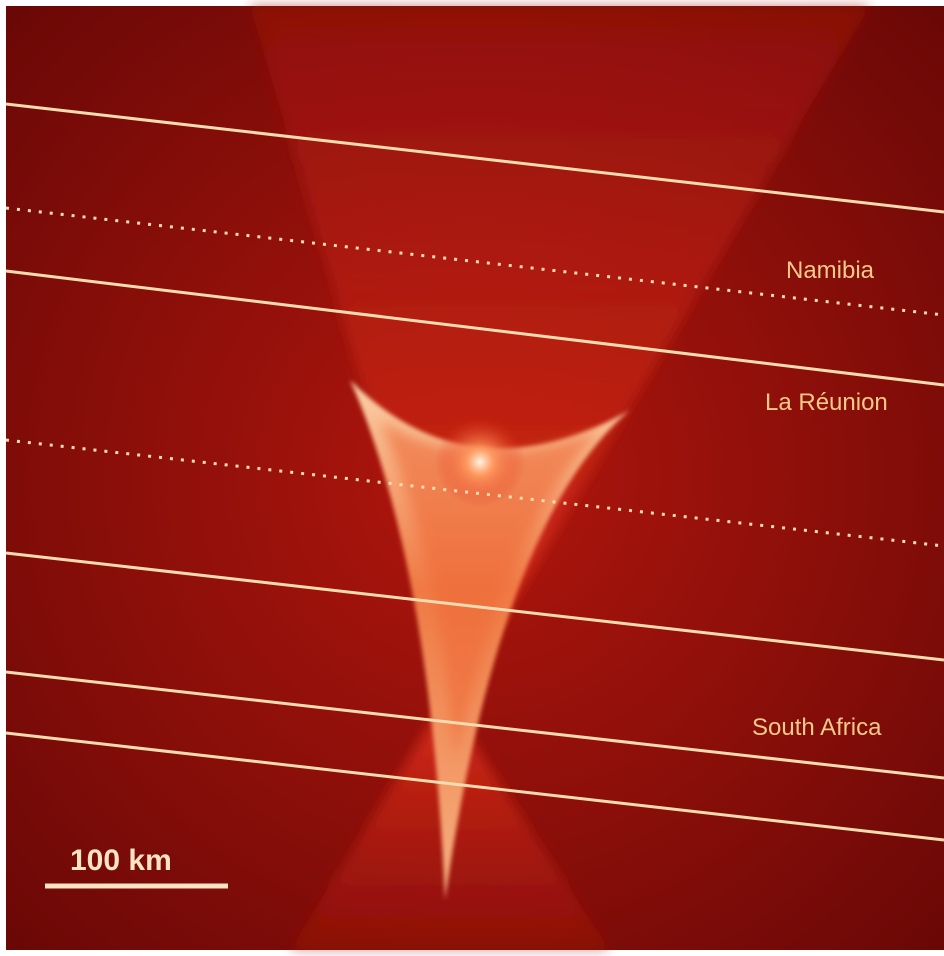 Image resolution: width=944 pixels, height=956 pixels. I want to click on site-label: La Réunion, so click(826, 402).